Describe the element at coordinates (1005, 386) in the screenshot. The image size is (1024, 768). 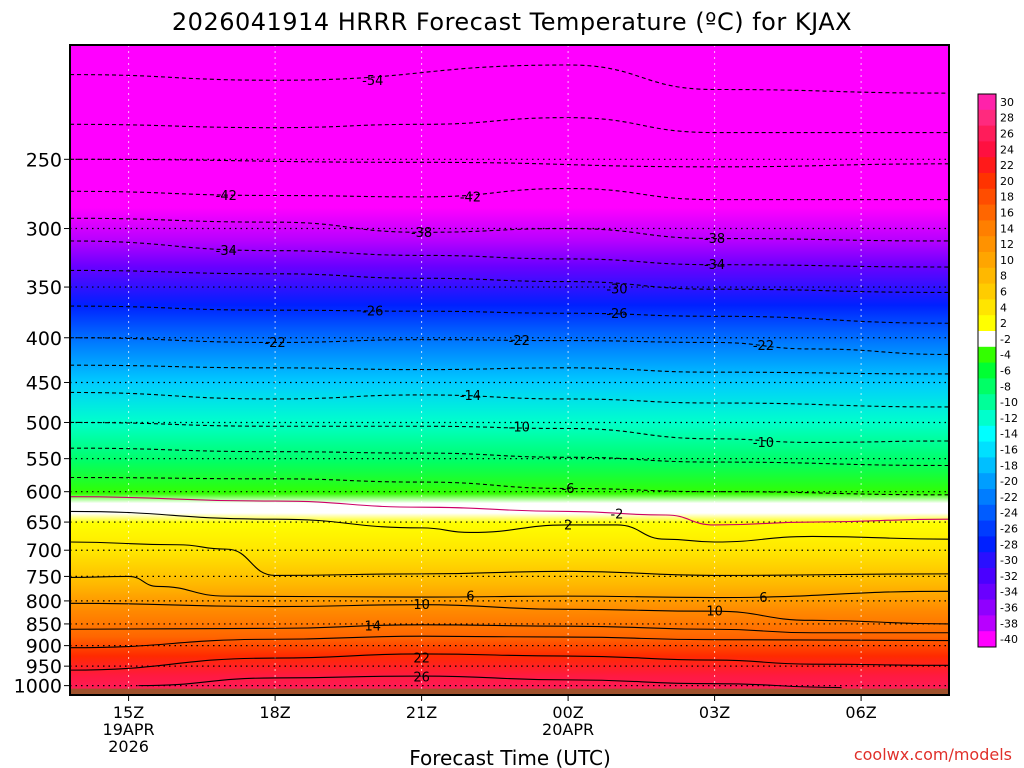
I see `colorbar-label: -8` at that location.